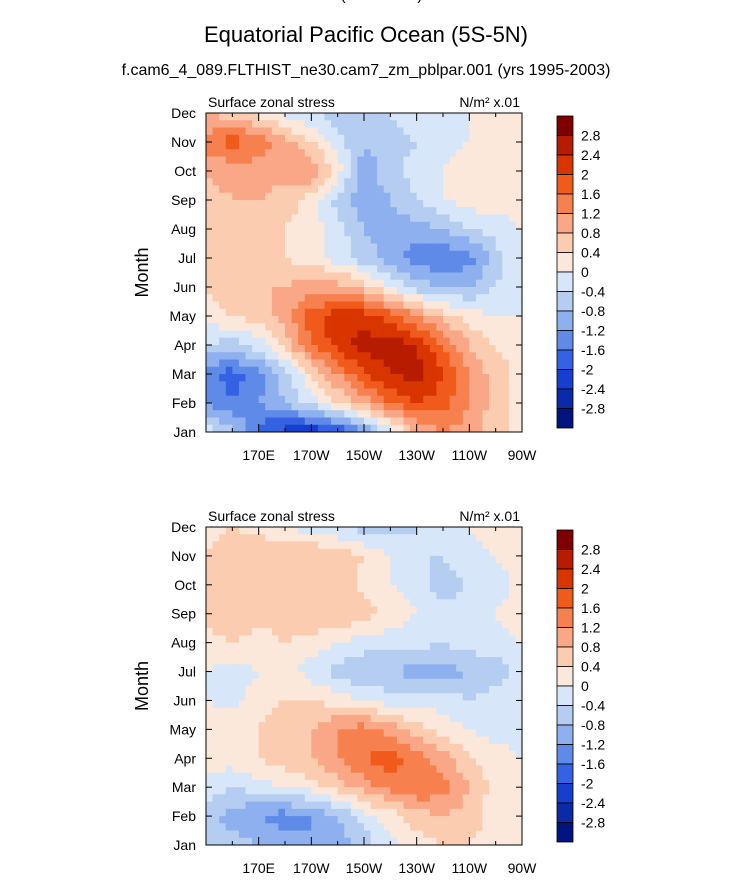 The width and height of the screenshot is (732, 882). Describe the element at coordinates (364, 455) in the screenshot. I see `x-tick-label: 150W` at that location.